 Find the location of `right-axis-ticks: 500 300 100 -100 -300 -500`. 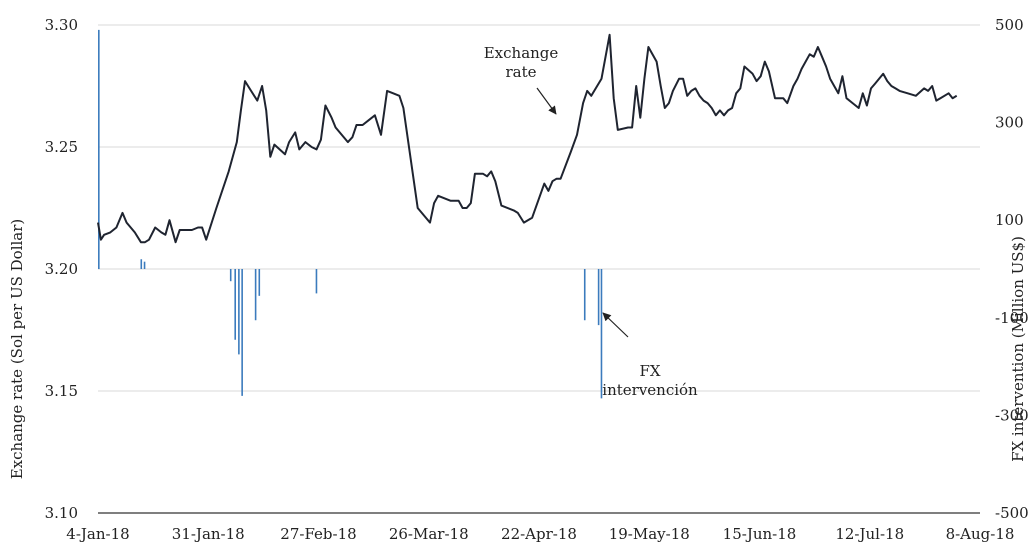

right-axis-ticks: 500 300 100 -100 -300 -500 is located at coordinates (1012, 269).